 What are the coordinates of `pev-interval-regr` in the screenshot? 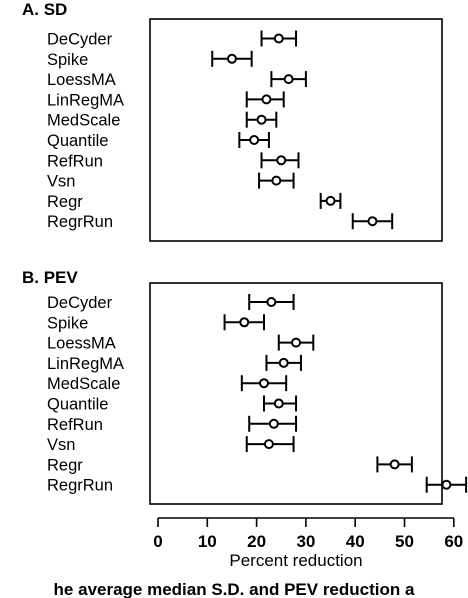 It's located at (394, 464).